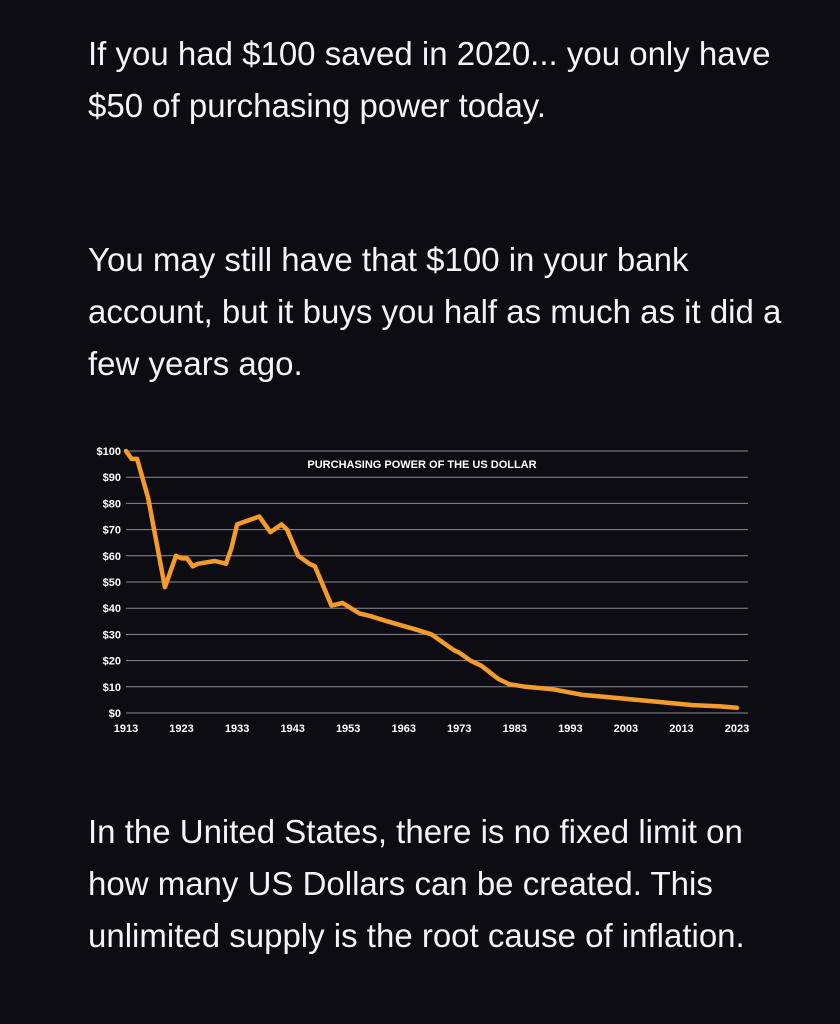 This screenshot has height=1024, width=840. Describe the element at coordinates (112, 504) in the screenshot. I see `y-tick-label: $80` at that location.